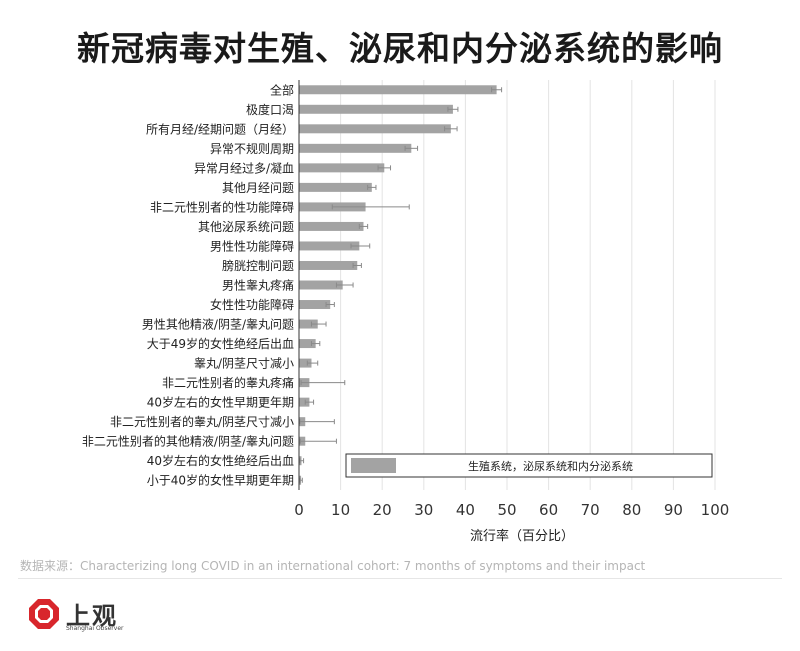 This screenshot has height=651, width=800. What do you see at coordinates (258, 285) in the screenshot?
I see `category-label: 男性睾丸疼痛` at bounding box center [258, 285].